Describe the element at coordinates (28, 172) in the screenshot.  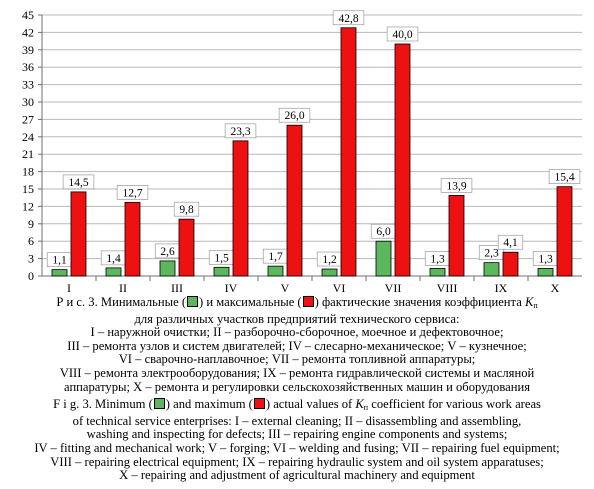
I see `y-tick-label: 18` at that location.